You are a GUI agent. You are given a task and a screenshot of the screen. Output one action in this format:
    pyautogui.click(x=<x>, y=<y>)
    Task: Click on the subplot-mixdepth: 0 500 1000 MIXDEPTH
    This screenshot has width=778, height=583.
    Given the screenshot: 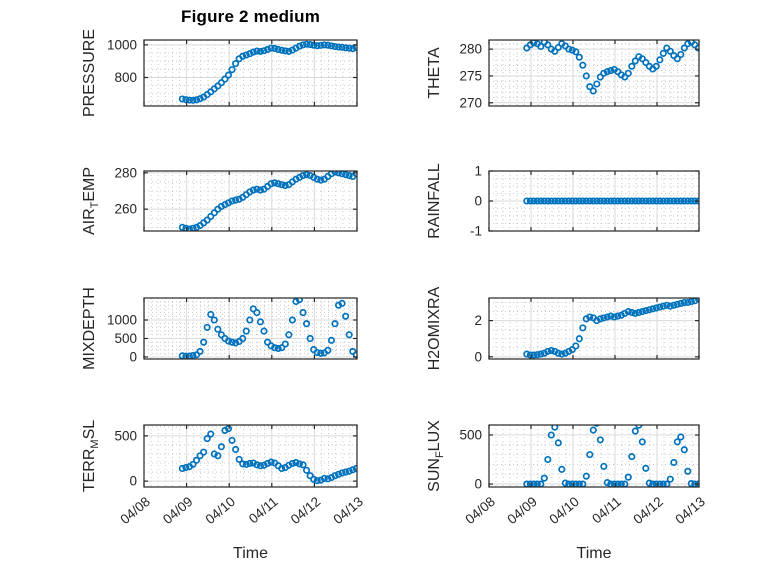 What is the action you would take?
    pyautogui.click(x=219, y=328)
    